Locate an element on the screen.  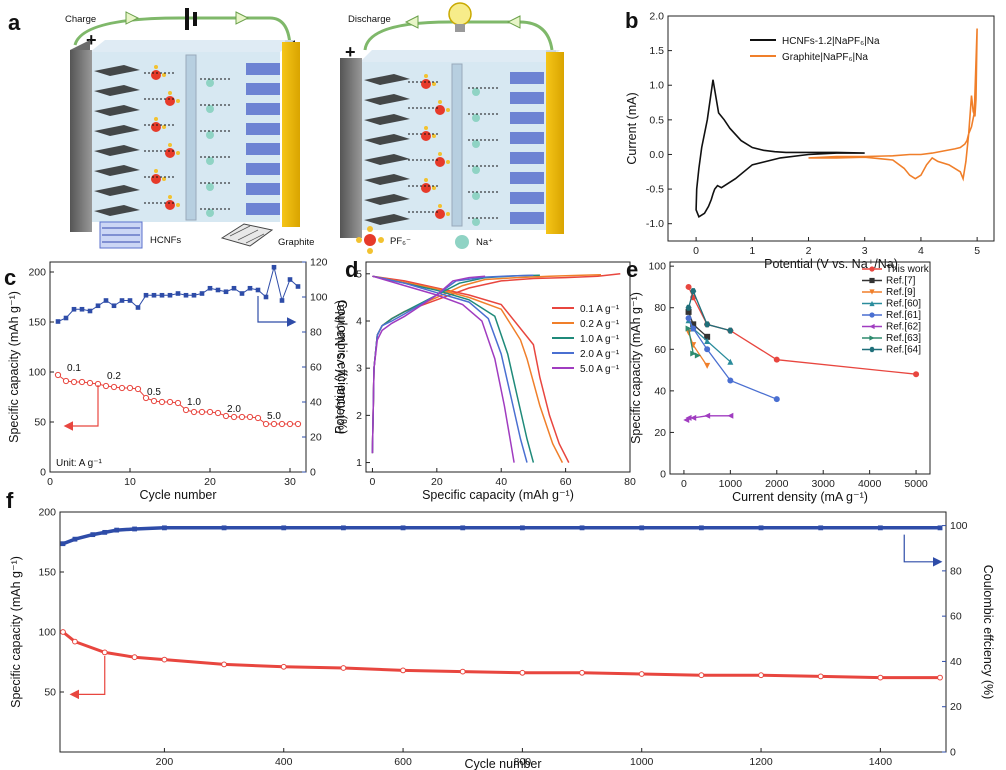
rate-label: 1.0 is located at coordinates (194, 402).